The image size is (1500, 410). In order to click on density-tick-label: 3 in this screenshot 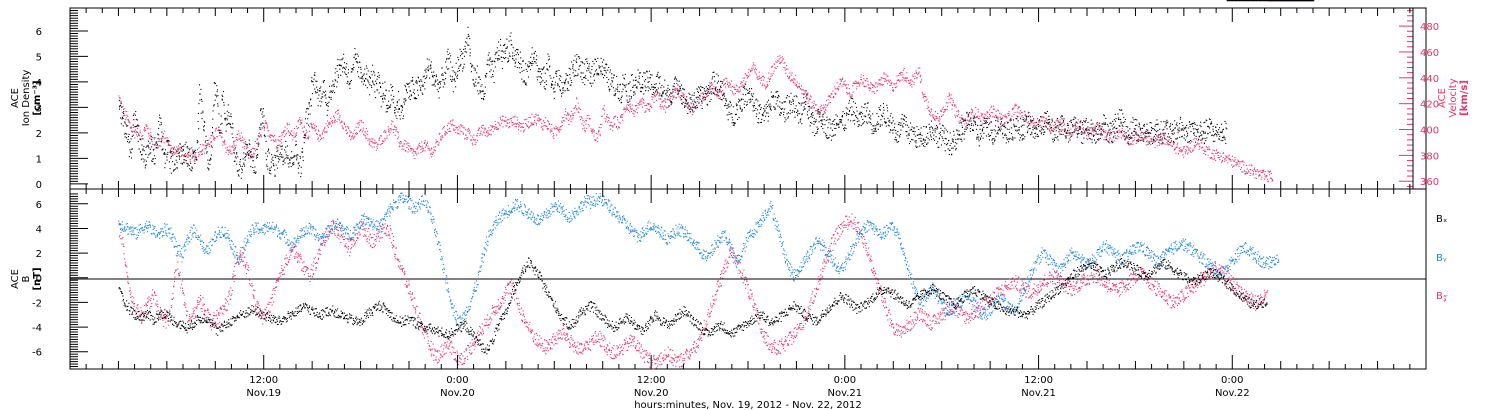, I will do `click(39, 108)`.